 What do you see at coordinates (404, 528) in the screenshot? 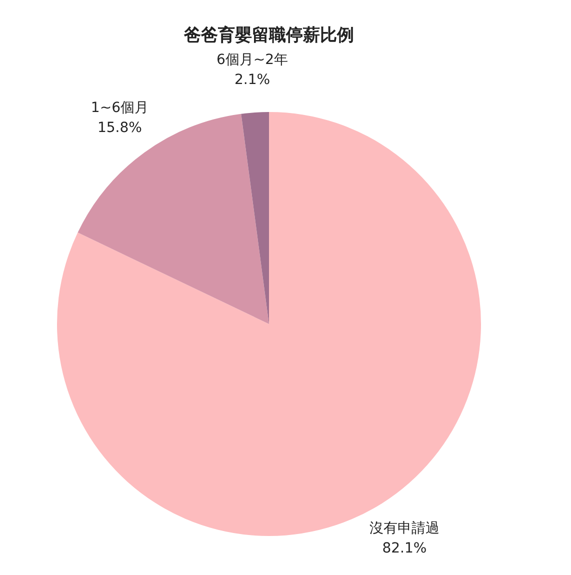
I see `slice-label: 沒有申請過` at bounding box center [404, 528].